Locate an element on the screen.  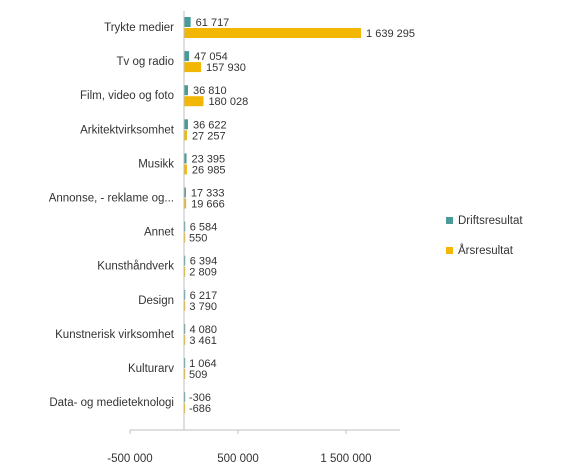
data-label: 180 028 is located at coordinates (228, 102).